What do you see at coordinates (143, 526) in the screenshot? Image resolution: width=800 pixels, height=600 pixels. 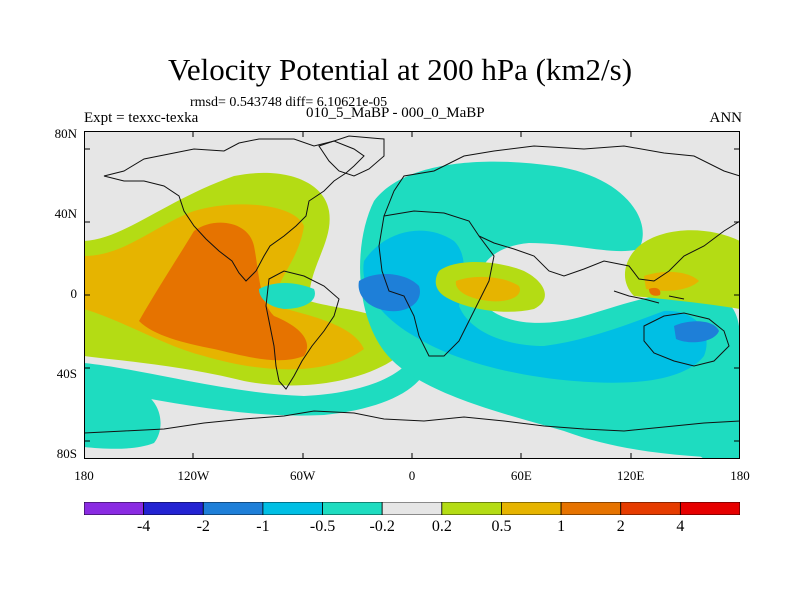 I see `colorbar-tick-label: -4` at bounding box center [143, 526].